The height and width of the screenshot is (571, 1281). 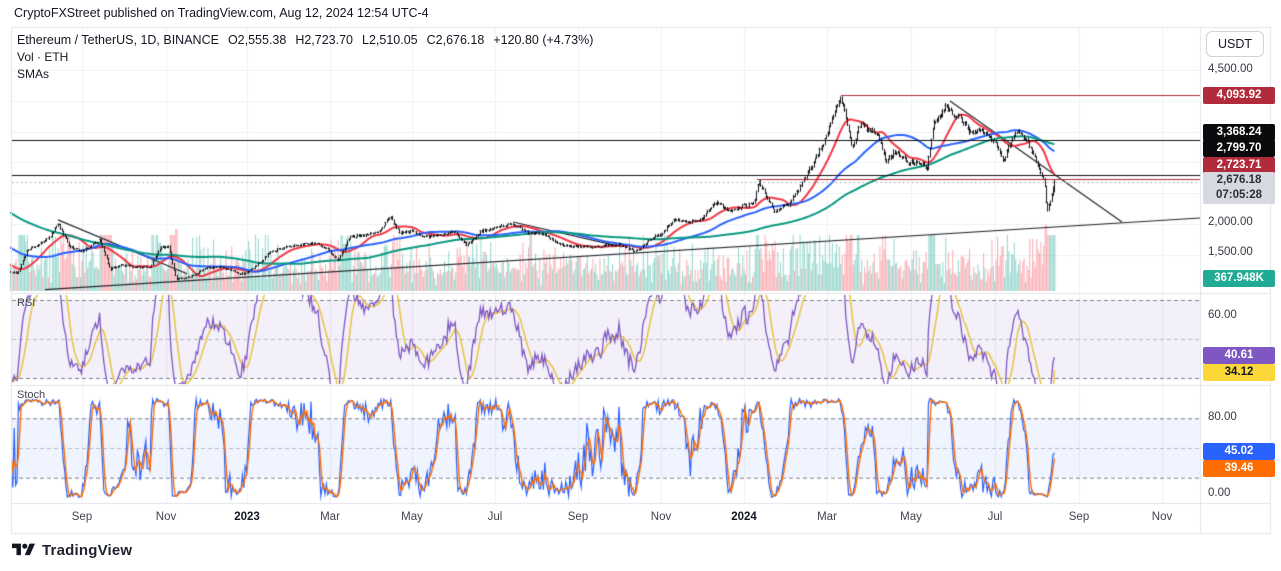 What do you see at coordinates (1239, 355) in the screenshot?
I see `price-axis-label: 40.61` at bounding box center [1239, 355].